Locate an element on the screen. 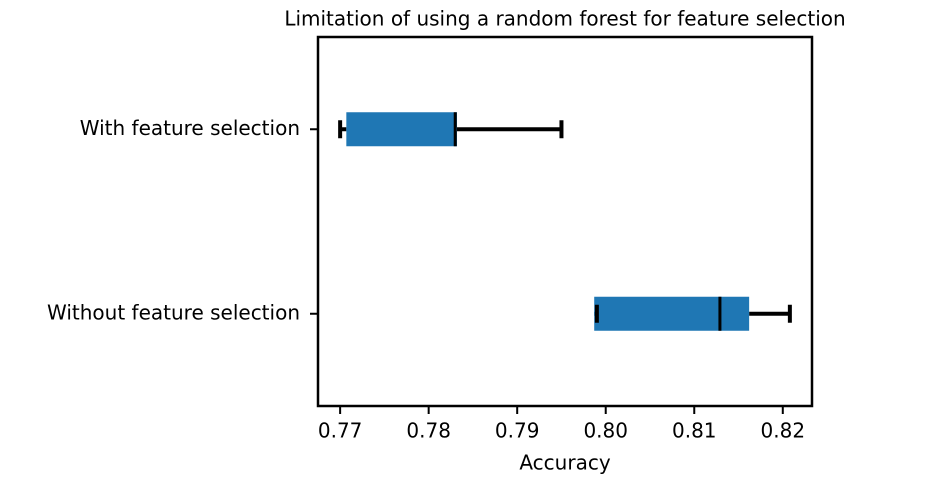 Image resolution: width=926 pixels, height=490 pixels. x-tick-label: 0.77 is located at coordinates (340, 431).